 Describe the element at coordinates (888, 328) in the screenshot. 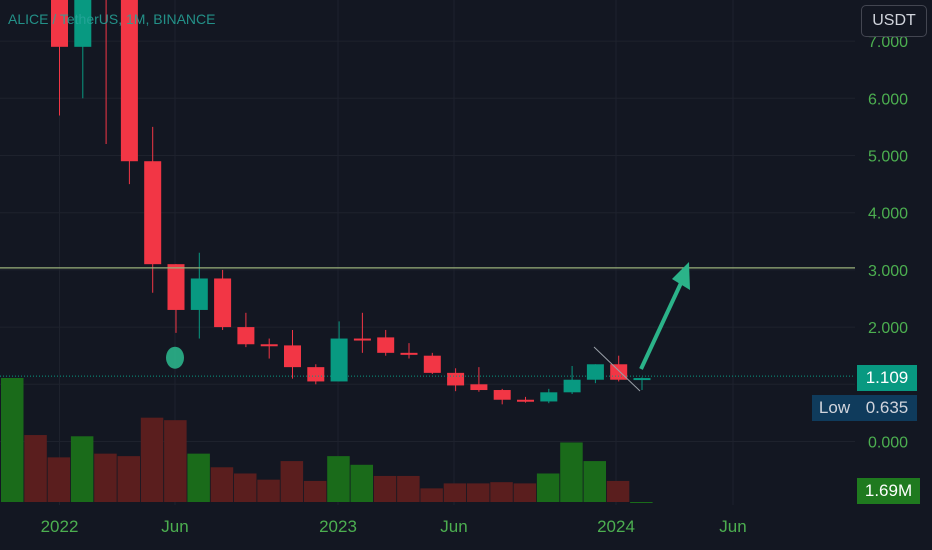

I see `price-tick-label: 2.000` at that location.